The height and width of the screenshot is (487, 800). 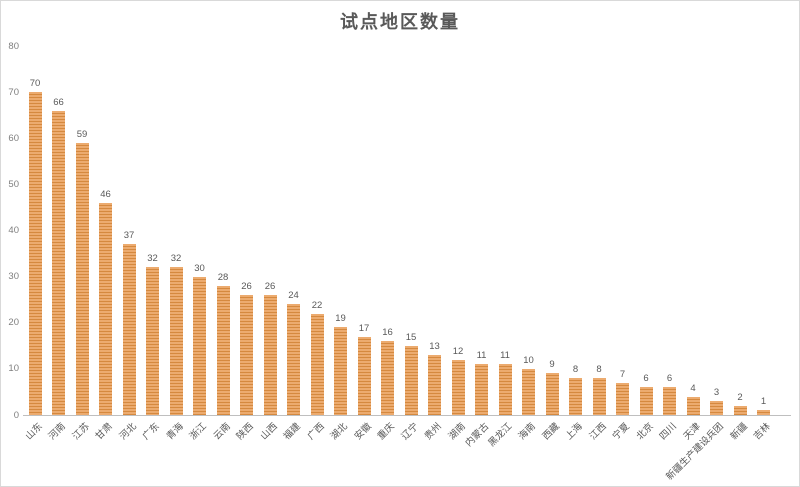 I want to click on bar-value-label: 16, so click(x=387, y=333).